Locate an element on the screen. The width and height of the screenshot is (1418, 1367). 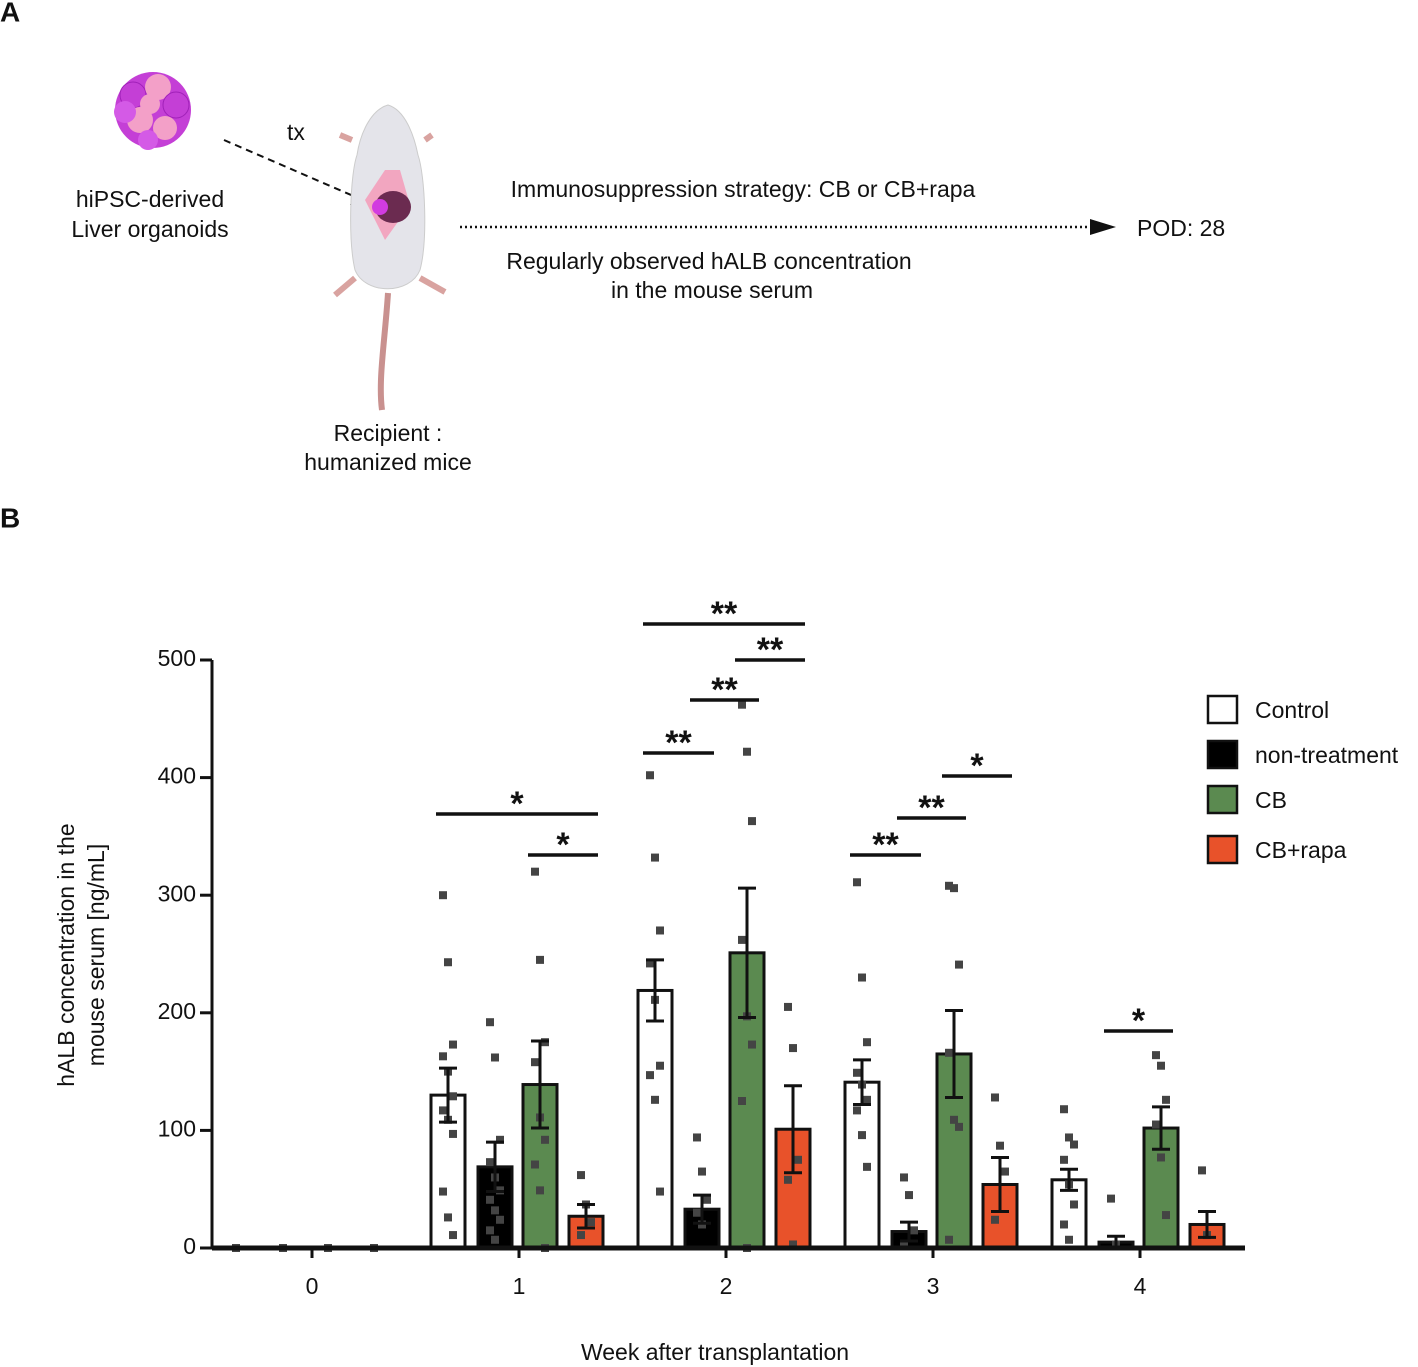
legend-label: CB is located at coordinates (1271, 800).